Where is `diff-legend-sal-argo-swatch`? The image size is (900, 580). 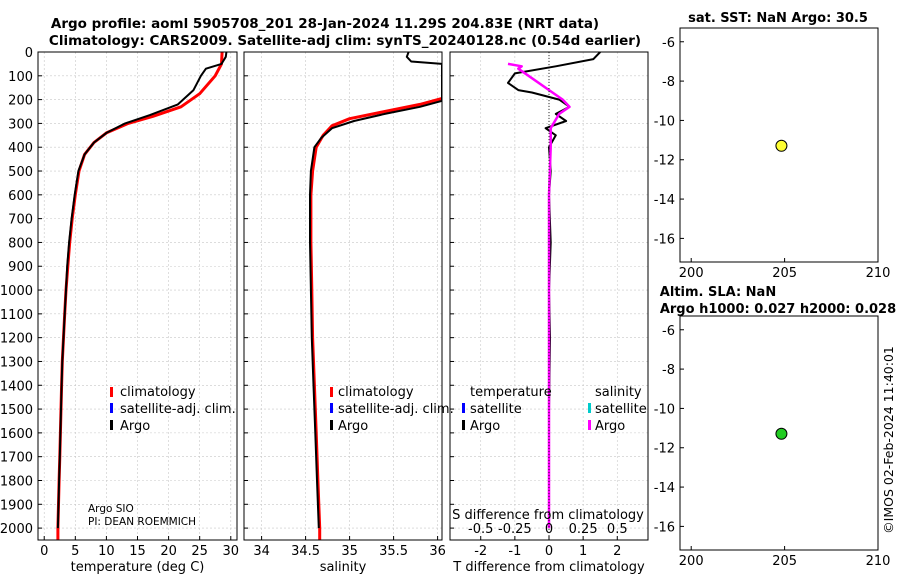
diff-legend-sal-argo-swatch is located at coordinates (589, 425).